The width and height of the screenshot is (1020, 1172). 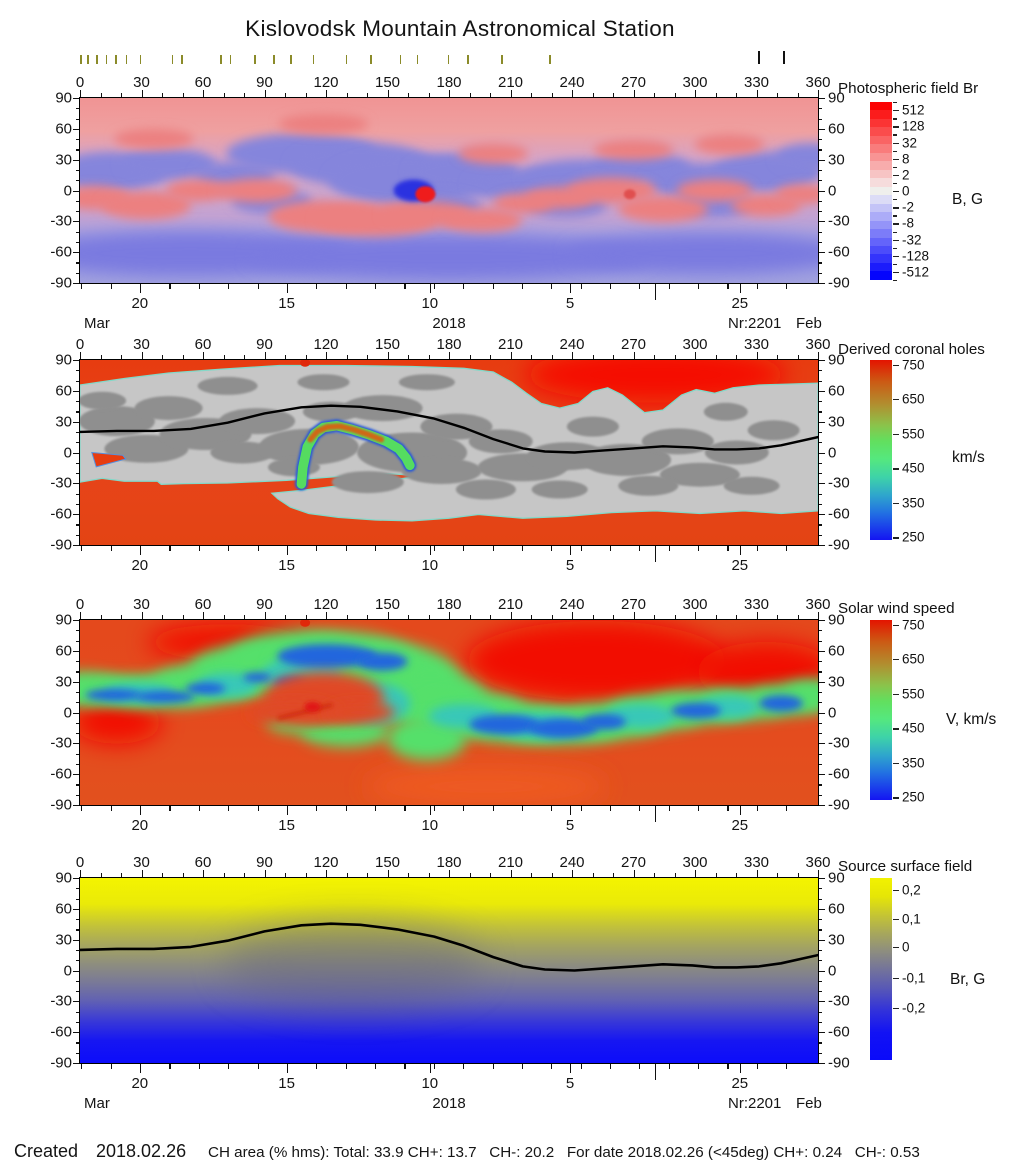 What do you see at coordinates (449, 323) in the screenshot?
I see `year-label: 2018` at bounding box center [449, 323].